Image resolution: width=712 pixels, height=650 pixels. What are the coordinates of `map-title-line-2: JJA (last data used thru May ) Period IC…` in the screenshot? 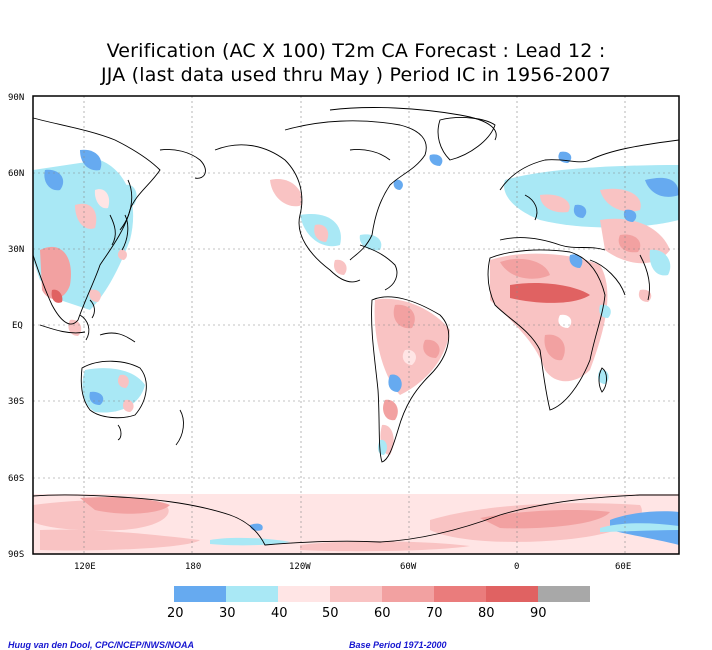 It's located at (356, 75).